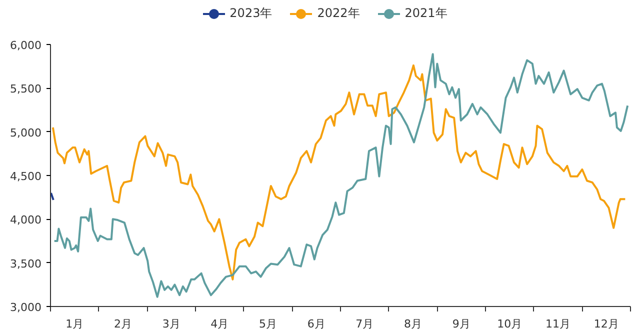 The height and width of the screenshot is (332, 640). What do you see at coordinates (606, 324) in the screenshot?
I see `x-tick-label: 12月` at bounding box center [606, 324].